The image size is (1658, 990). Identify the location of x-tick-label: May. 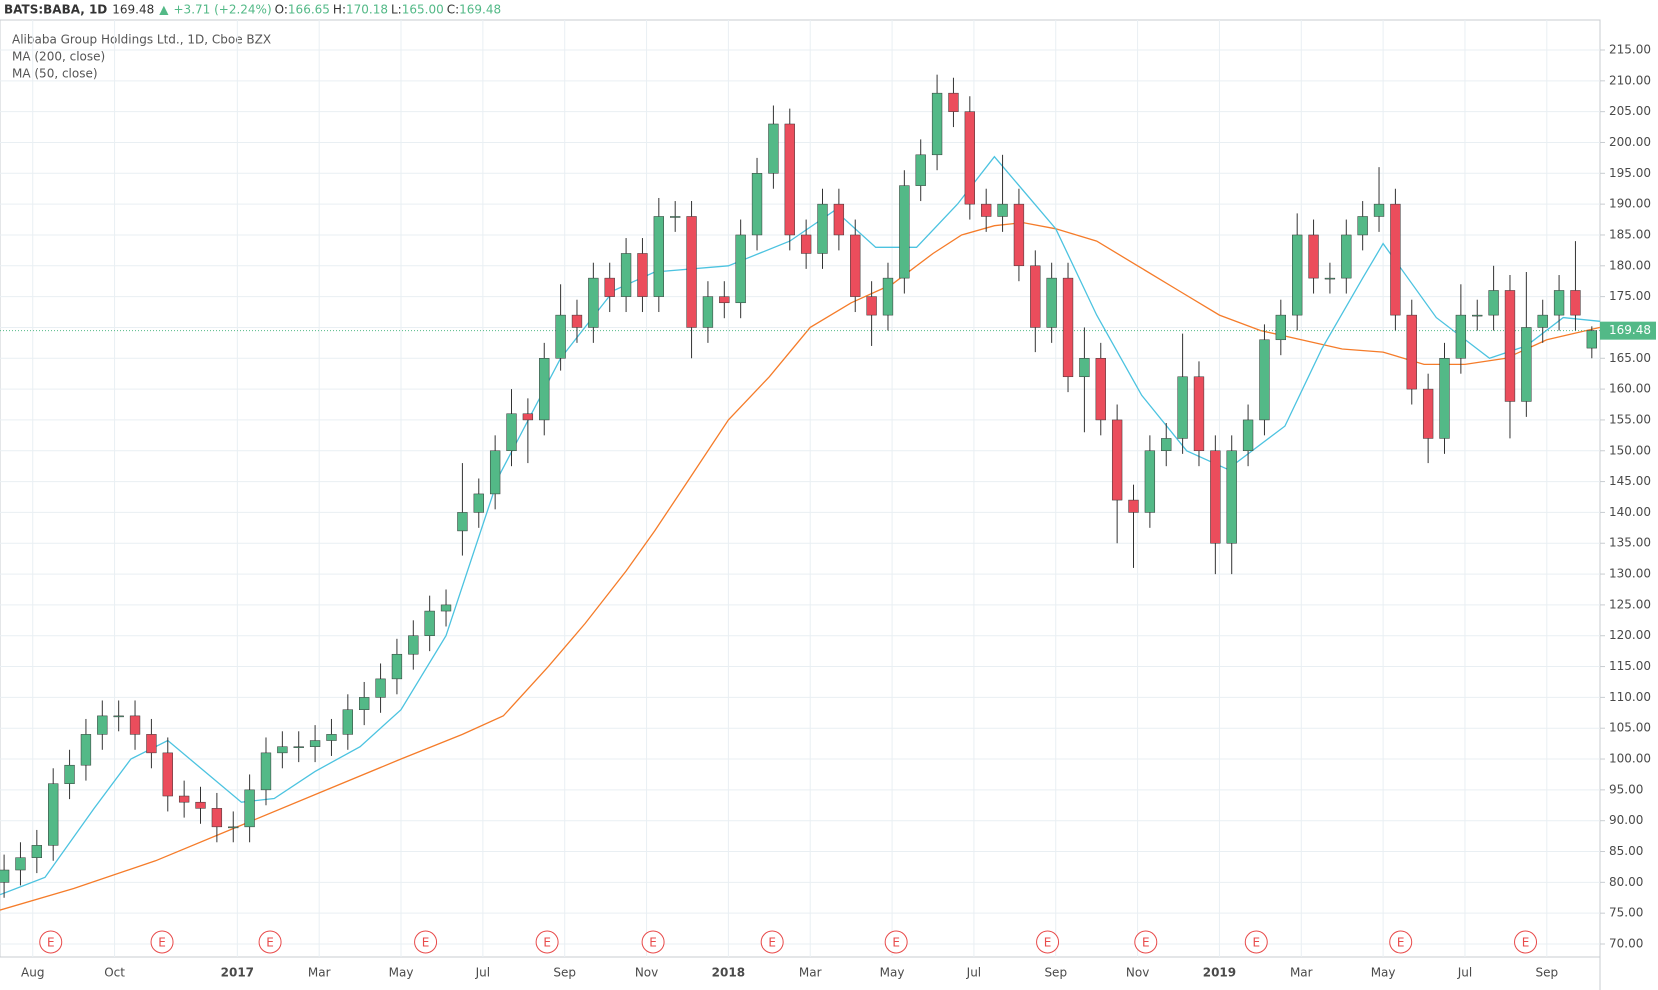
(401, 973).